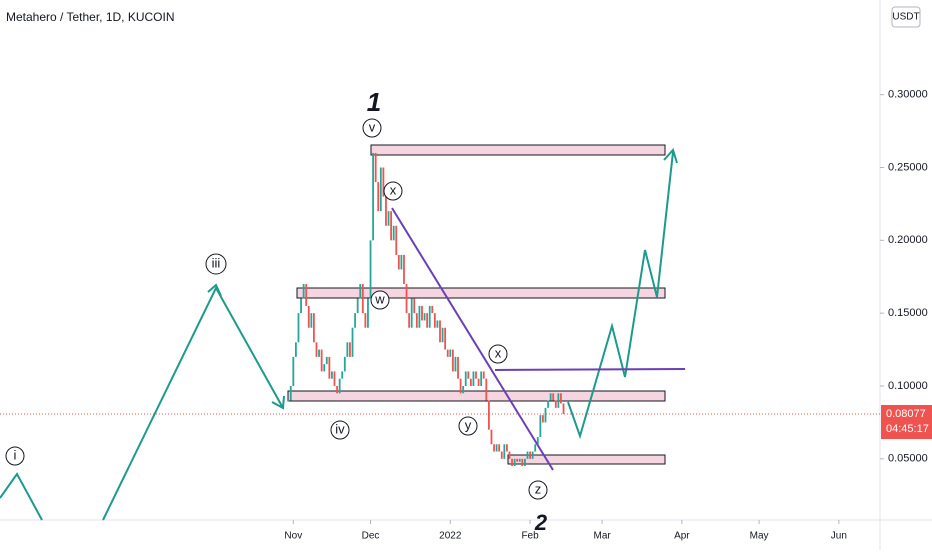  What do you see at coordinates (538, 488) in the screenshot?
I see `wave-label: z` at bounding box center [538, 488].